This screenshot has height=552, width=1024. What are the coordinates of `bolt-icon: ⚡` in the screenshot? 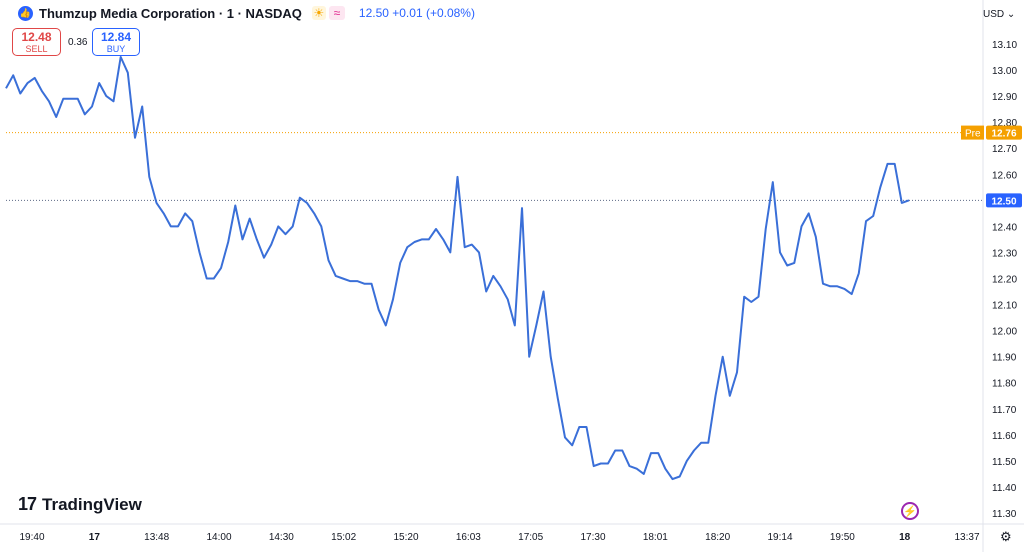 It's located at (910, 511).